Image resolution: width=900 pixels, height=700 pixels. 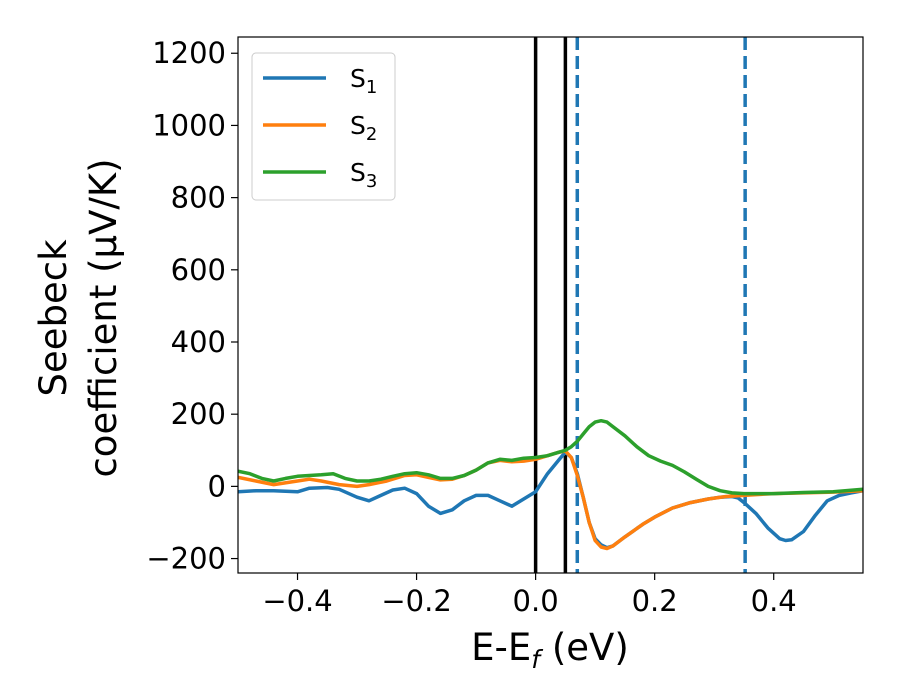 What do you see at coordinates (550, 457) in the screenshot?
I see `series-line-s3` at bounding box center [550, 457].